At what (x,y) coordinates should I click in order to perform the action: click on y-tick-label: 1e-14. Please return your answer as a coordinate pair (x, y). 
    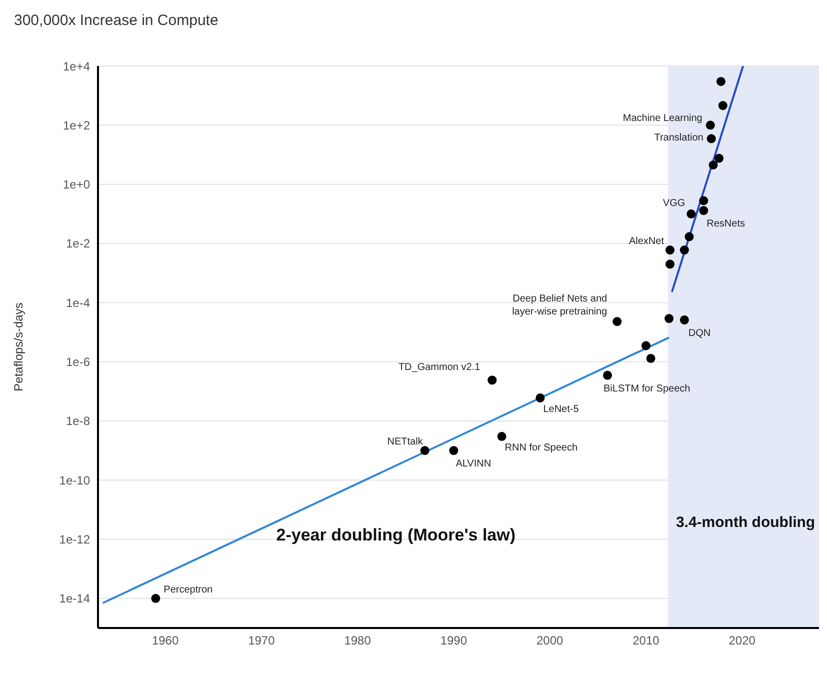
    Looking at the image, I should click on (74, 599).